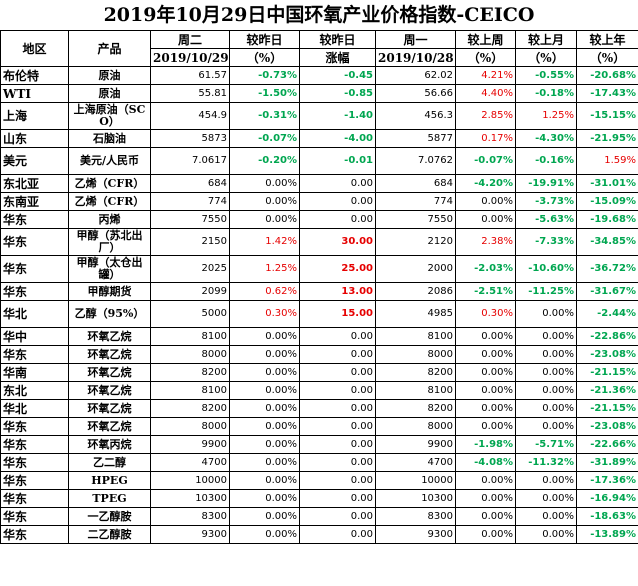 This screenshot has height=586, width=638. What do you see at coordinates (319, 408) in the screenshot?
I see `table-row: 华北 环氧乙烷 8200 0.00% 0.00 8200 0.00% 0.00% -21.15%` at bounding box center [319, 408].